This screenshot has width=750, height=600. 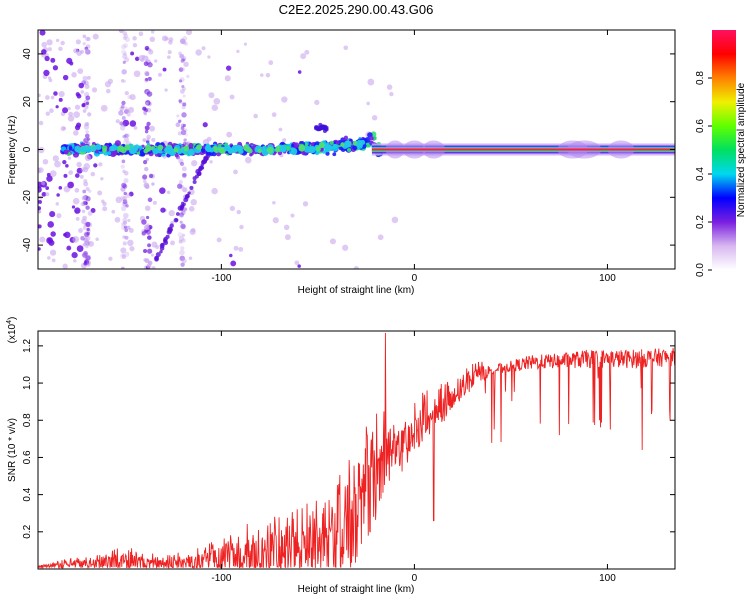 I want to click on spectrogram-x-tick-label: 100, so click(x=607, y=278).